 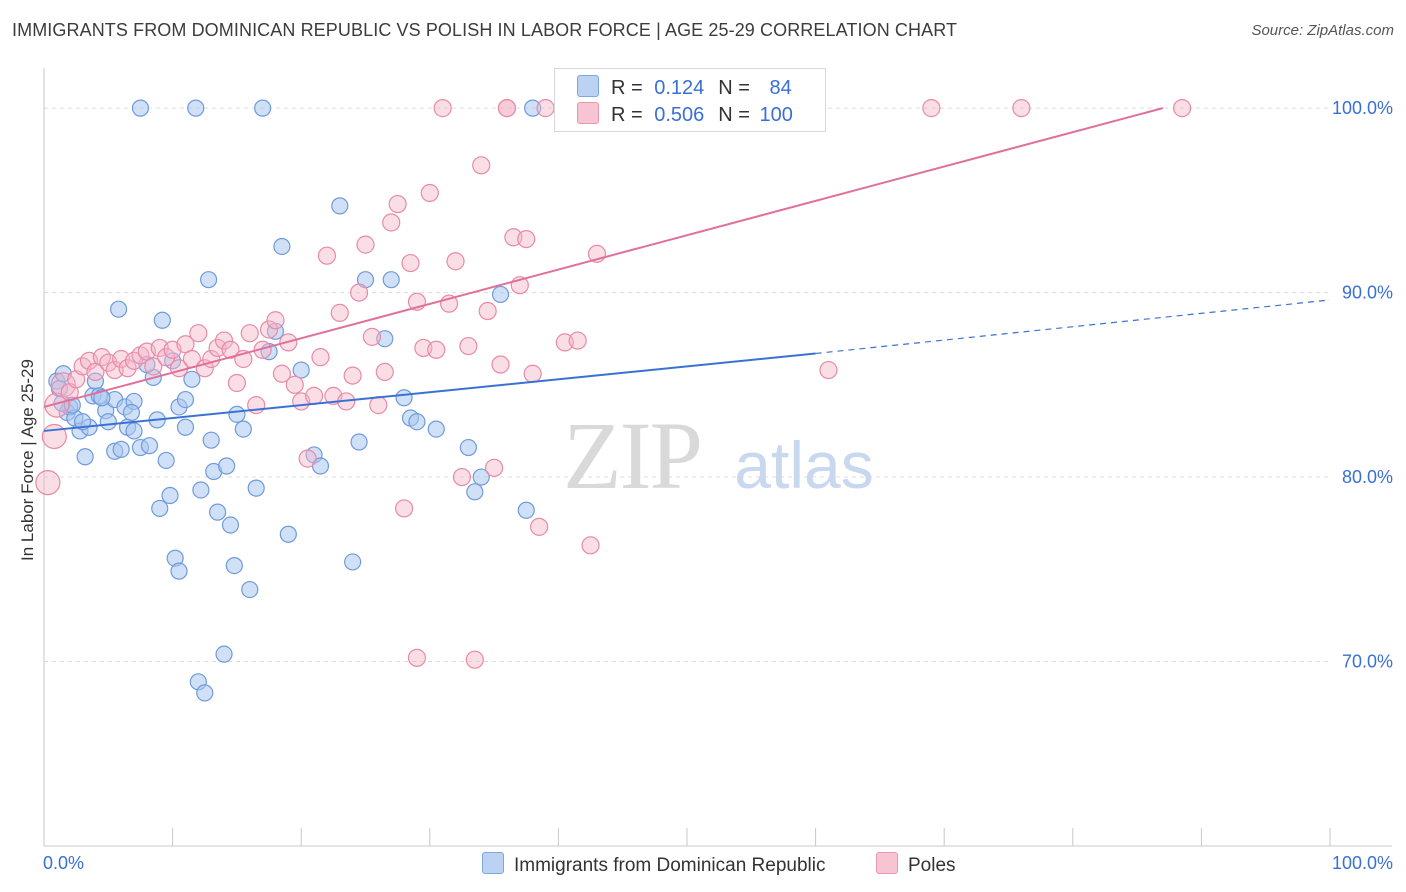 I want to click on legend-row-poles: R = 0.506 N = 100, so click(x=685, y=114).